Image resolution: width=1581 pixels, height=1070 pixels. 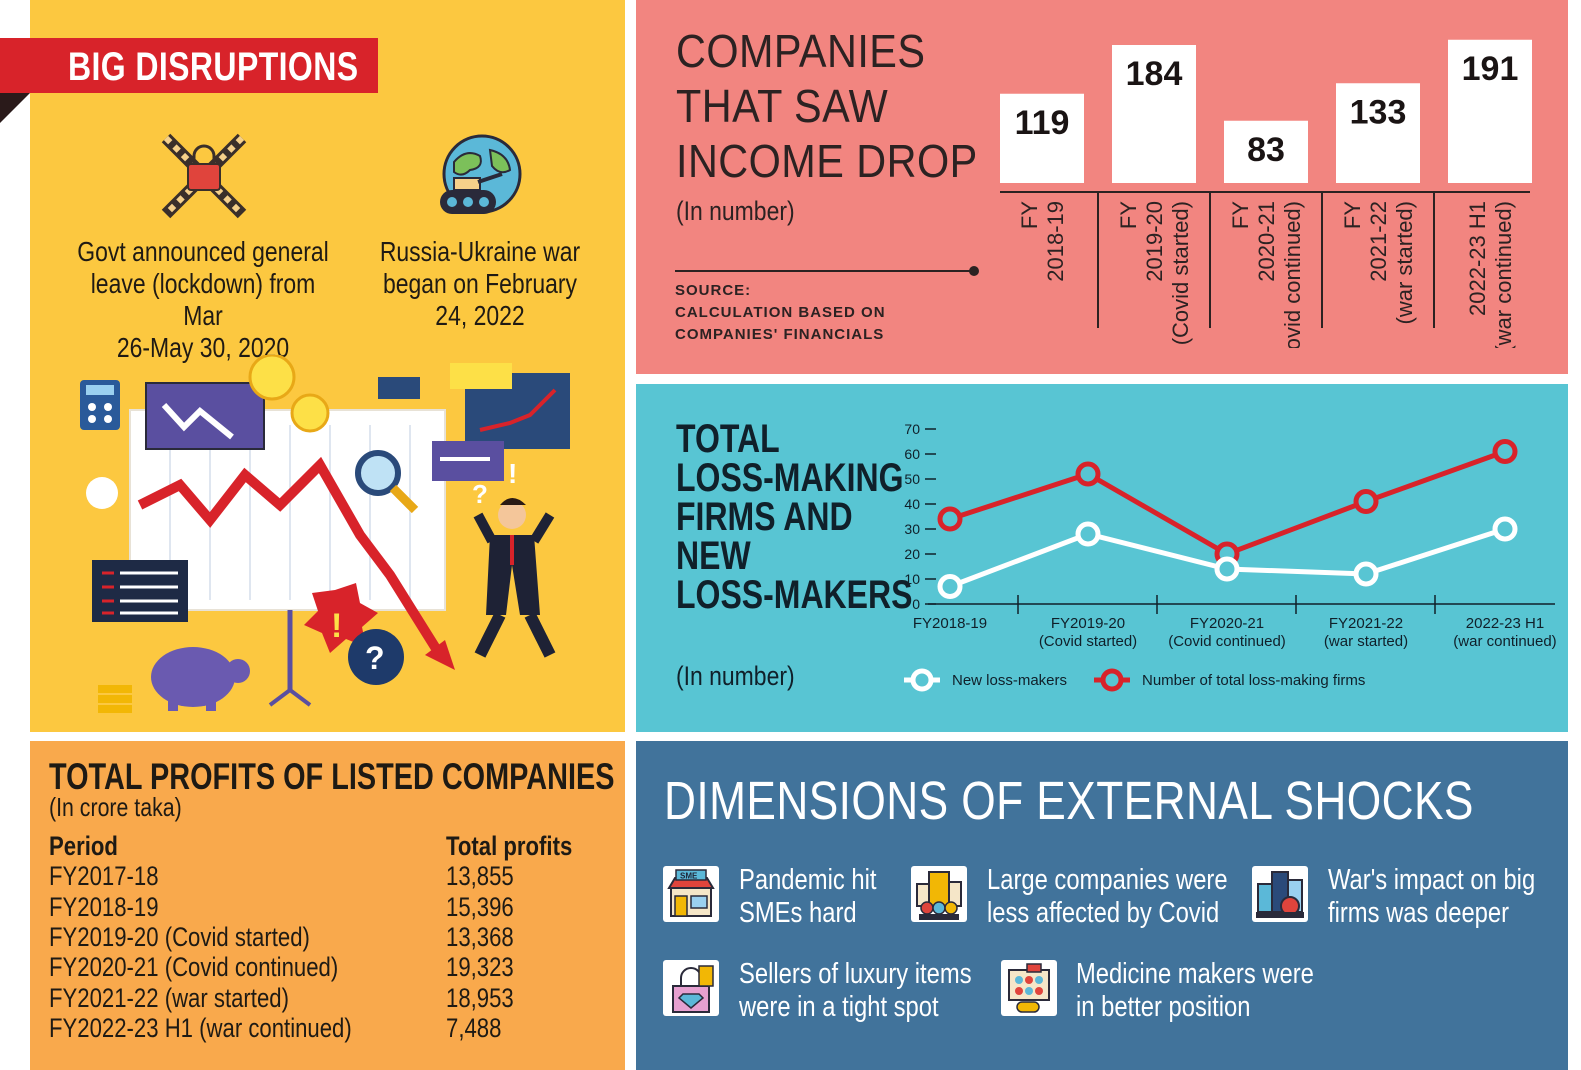 I want to click on source-rule-dot, so click(x=974, y=271).